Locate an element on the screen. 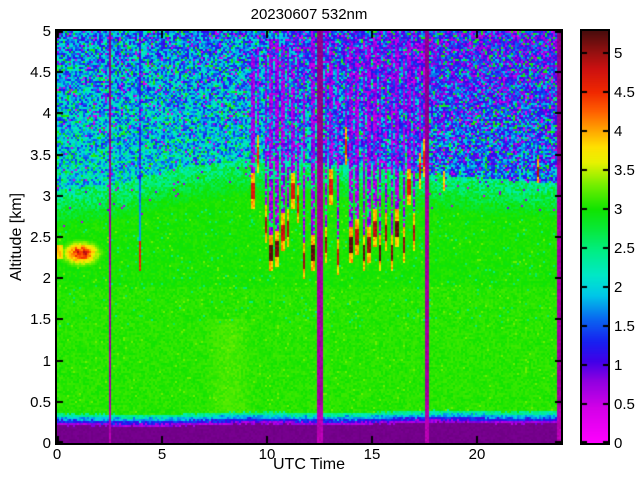 This screenshot has width=640, height=480. y-tick-label: 3 is located at coordinates (46, 196).